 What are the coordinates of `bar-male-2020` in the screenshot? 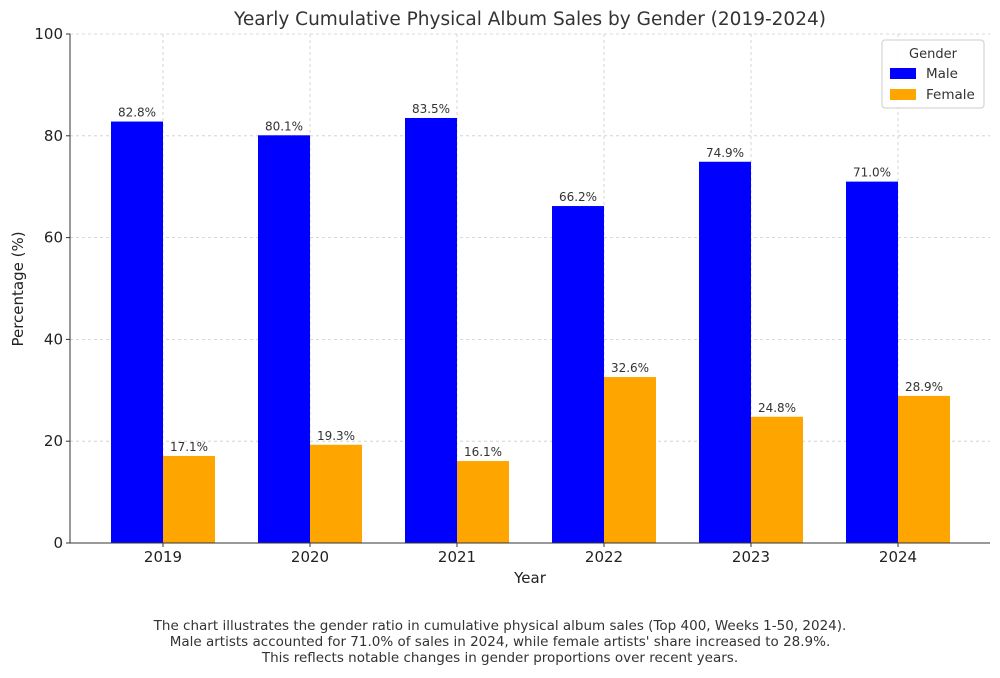 It's located at (284, 339).